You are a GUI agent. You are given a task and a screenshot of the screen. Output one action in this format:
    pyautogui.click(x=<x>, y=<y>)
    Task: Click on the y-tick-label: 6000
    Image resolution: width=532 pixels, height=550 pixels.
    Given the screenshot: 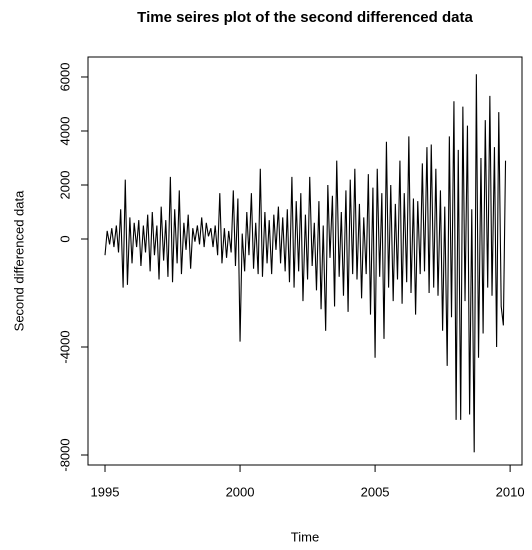 What is the action you would take?
    pyautogui.click(x=64, y=77)
    